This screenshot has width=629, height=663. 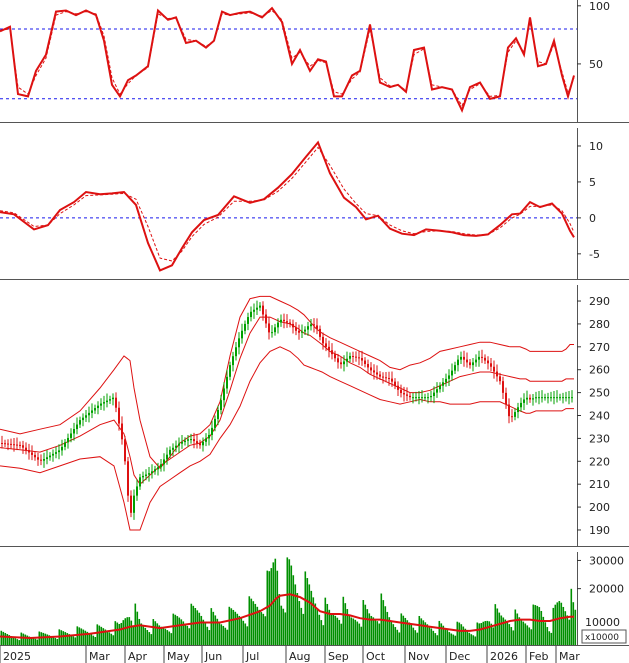 I want to click on y-tick-label: 210, so click(x=599, y=484).